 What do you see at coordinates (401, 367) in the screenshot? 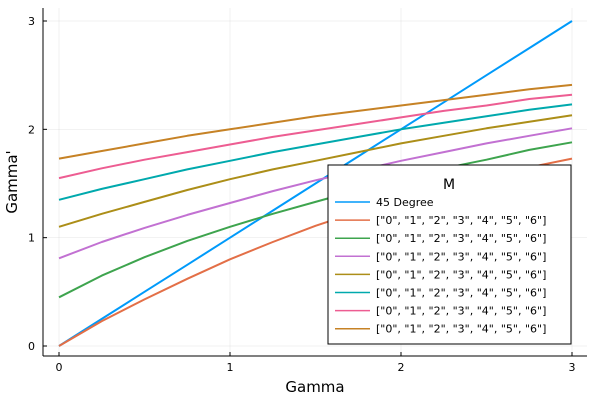
I see `x-tick-label-2: 2` at bounding box center [401, 367].